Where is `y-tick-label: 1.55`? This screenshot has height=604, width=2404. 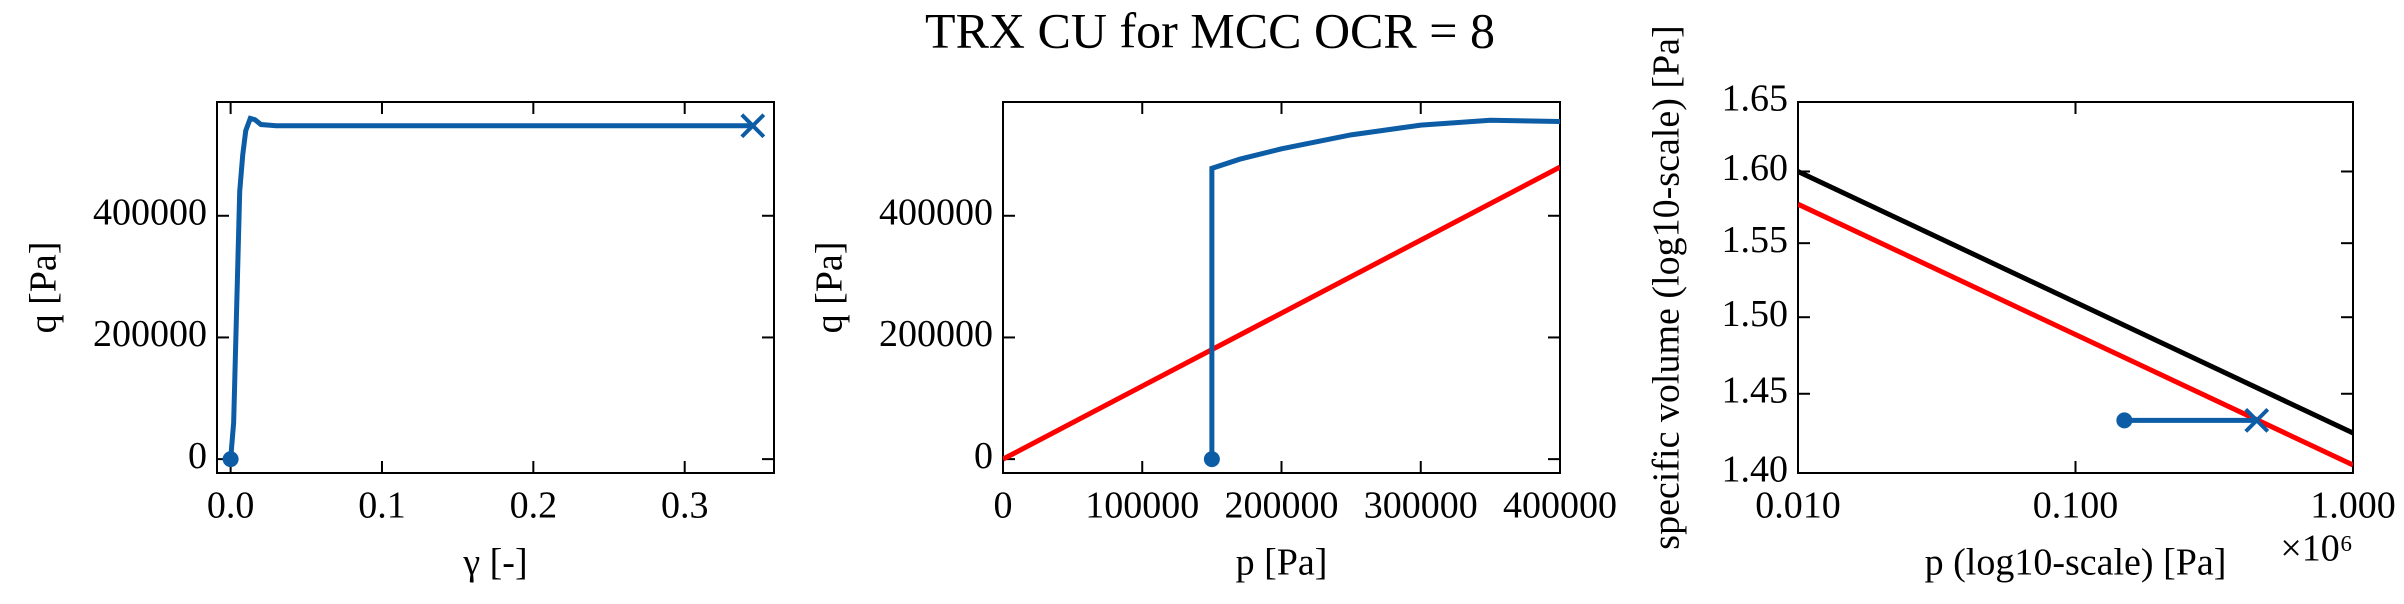 y-tick-label: 1.55 is located at coordinates (1755, 240).